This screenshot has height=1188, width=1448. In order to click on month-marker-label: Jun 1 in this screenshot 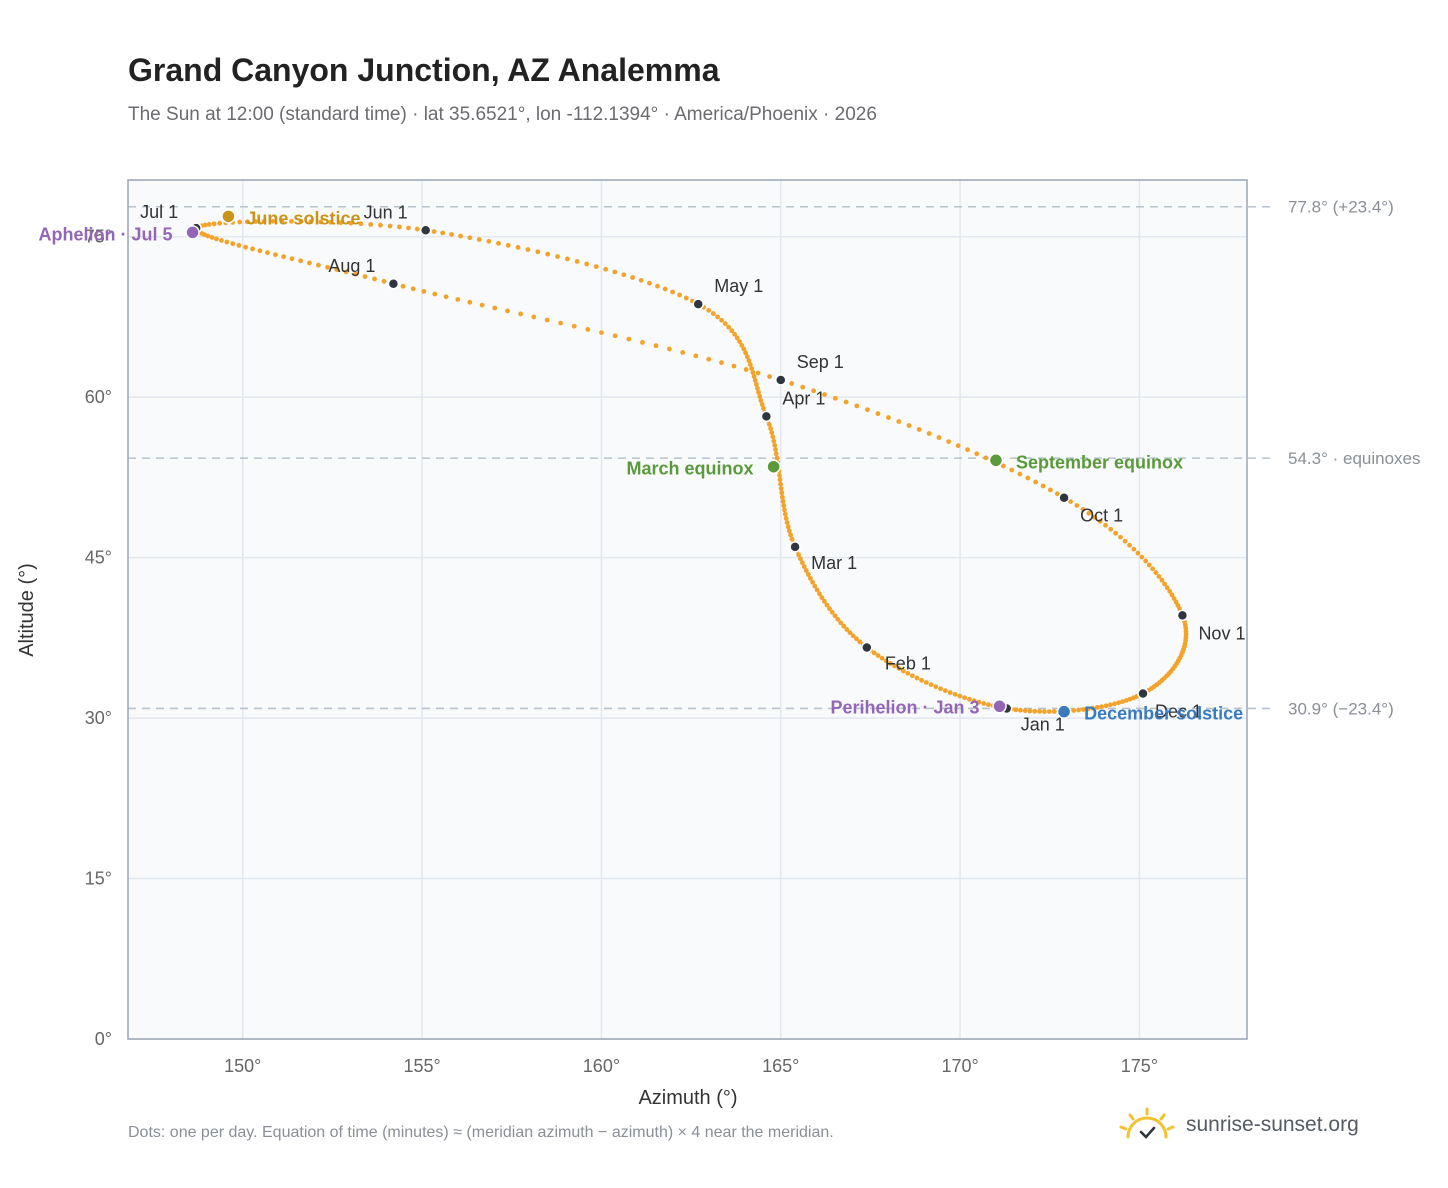, I will do `click(386, 212)`.